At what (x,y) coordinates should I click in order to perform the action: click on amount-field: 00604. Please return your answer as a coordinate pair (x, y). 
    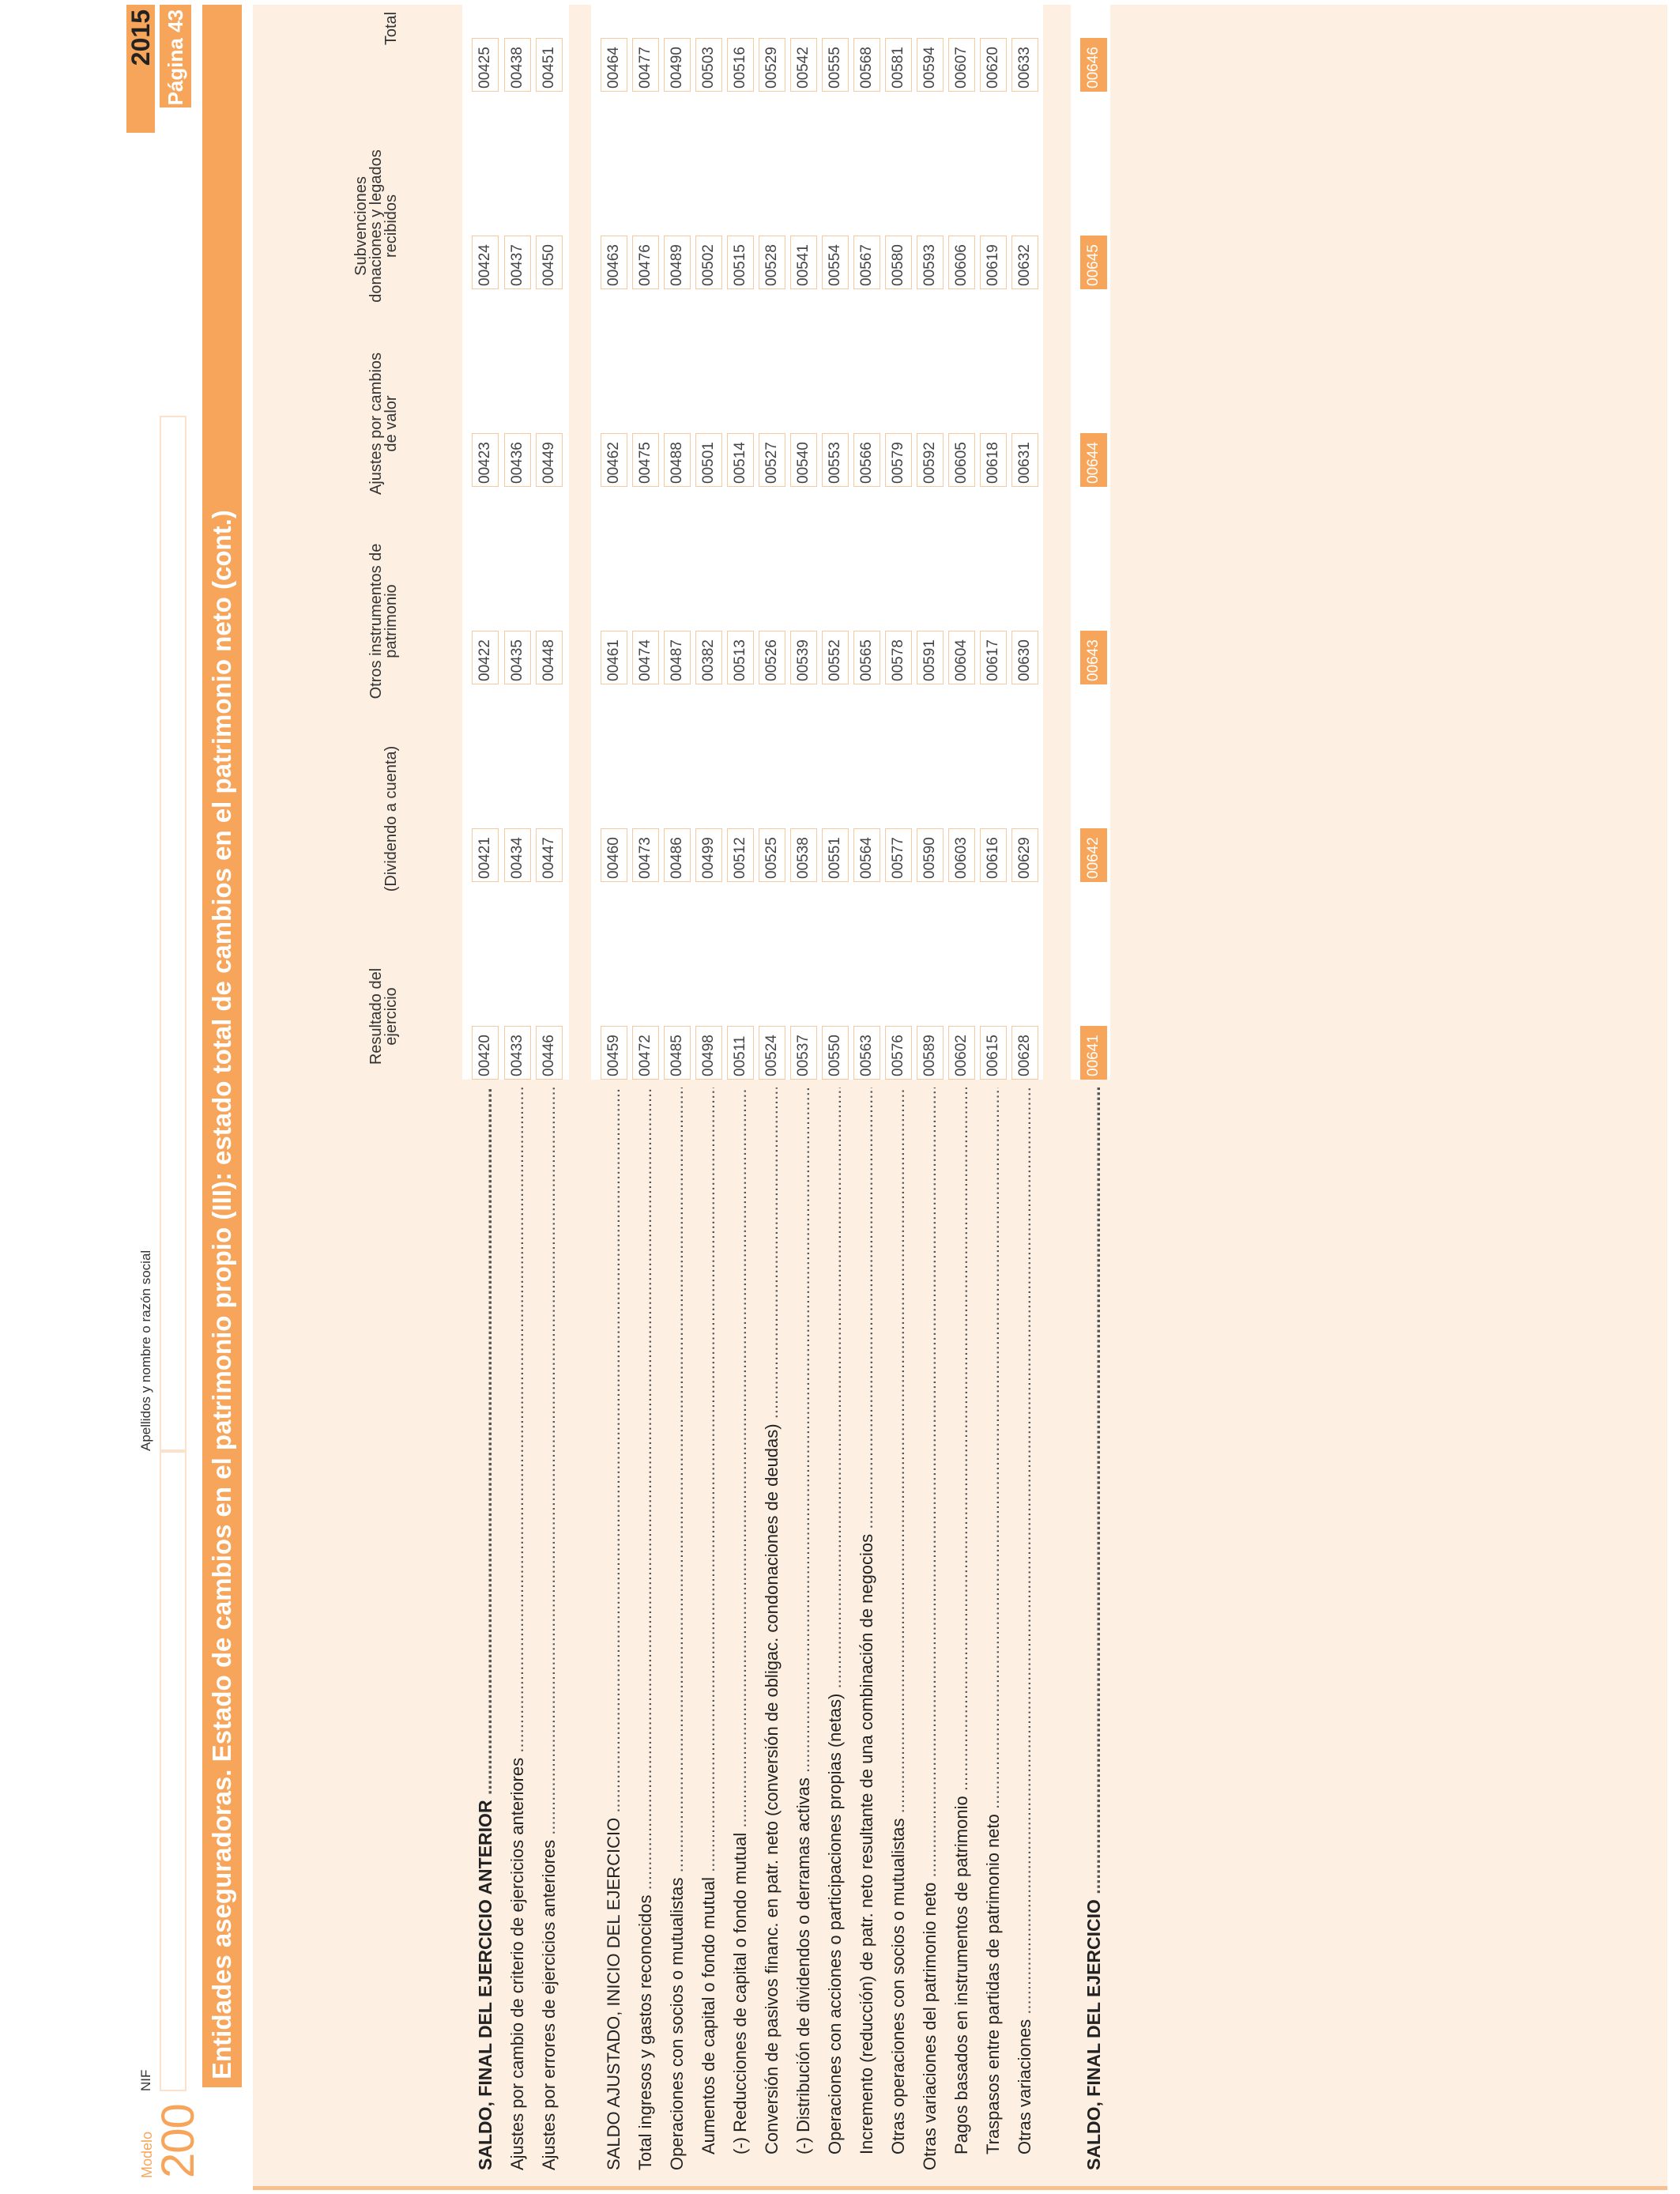
    Looking at the image, I should click on (961, 657).